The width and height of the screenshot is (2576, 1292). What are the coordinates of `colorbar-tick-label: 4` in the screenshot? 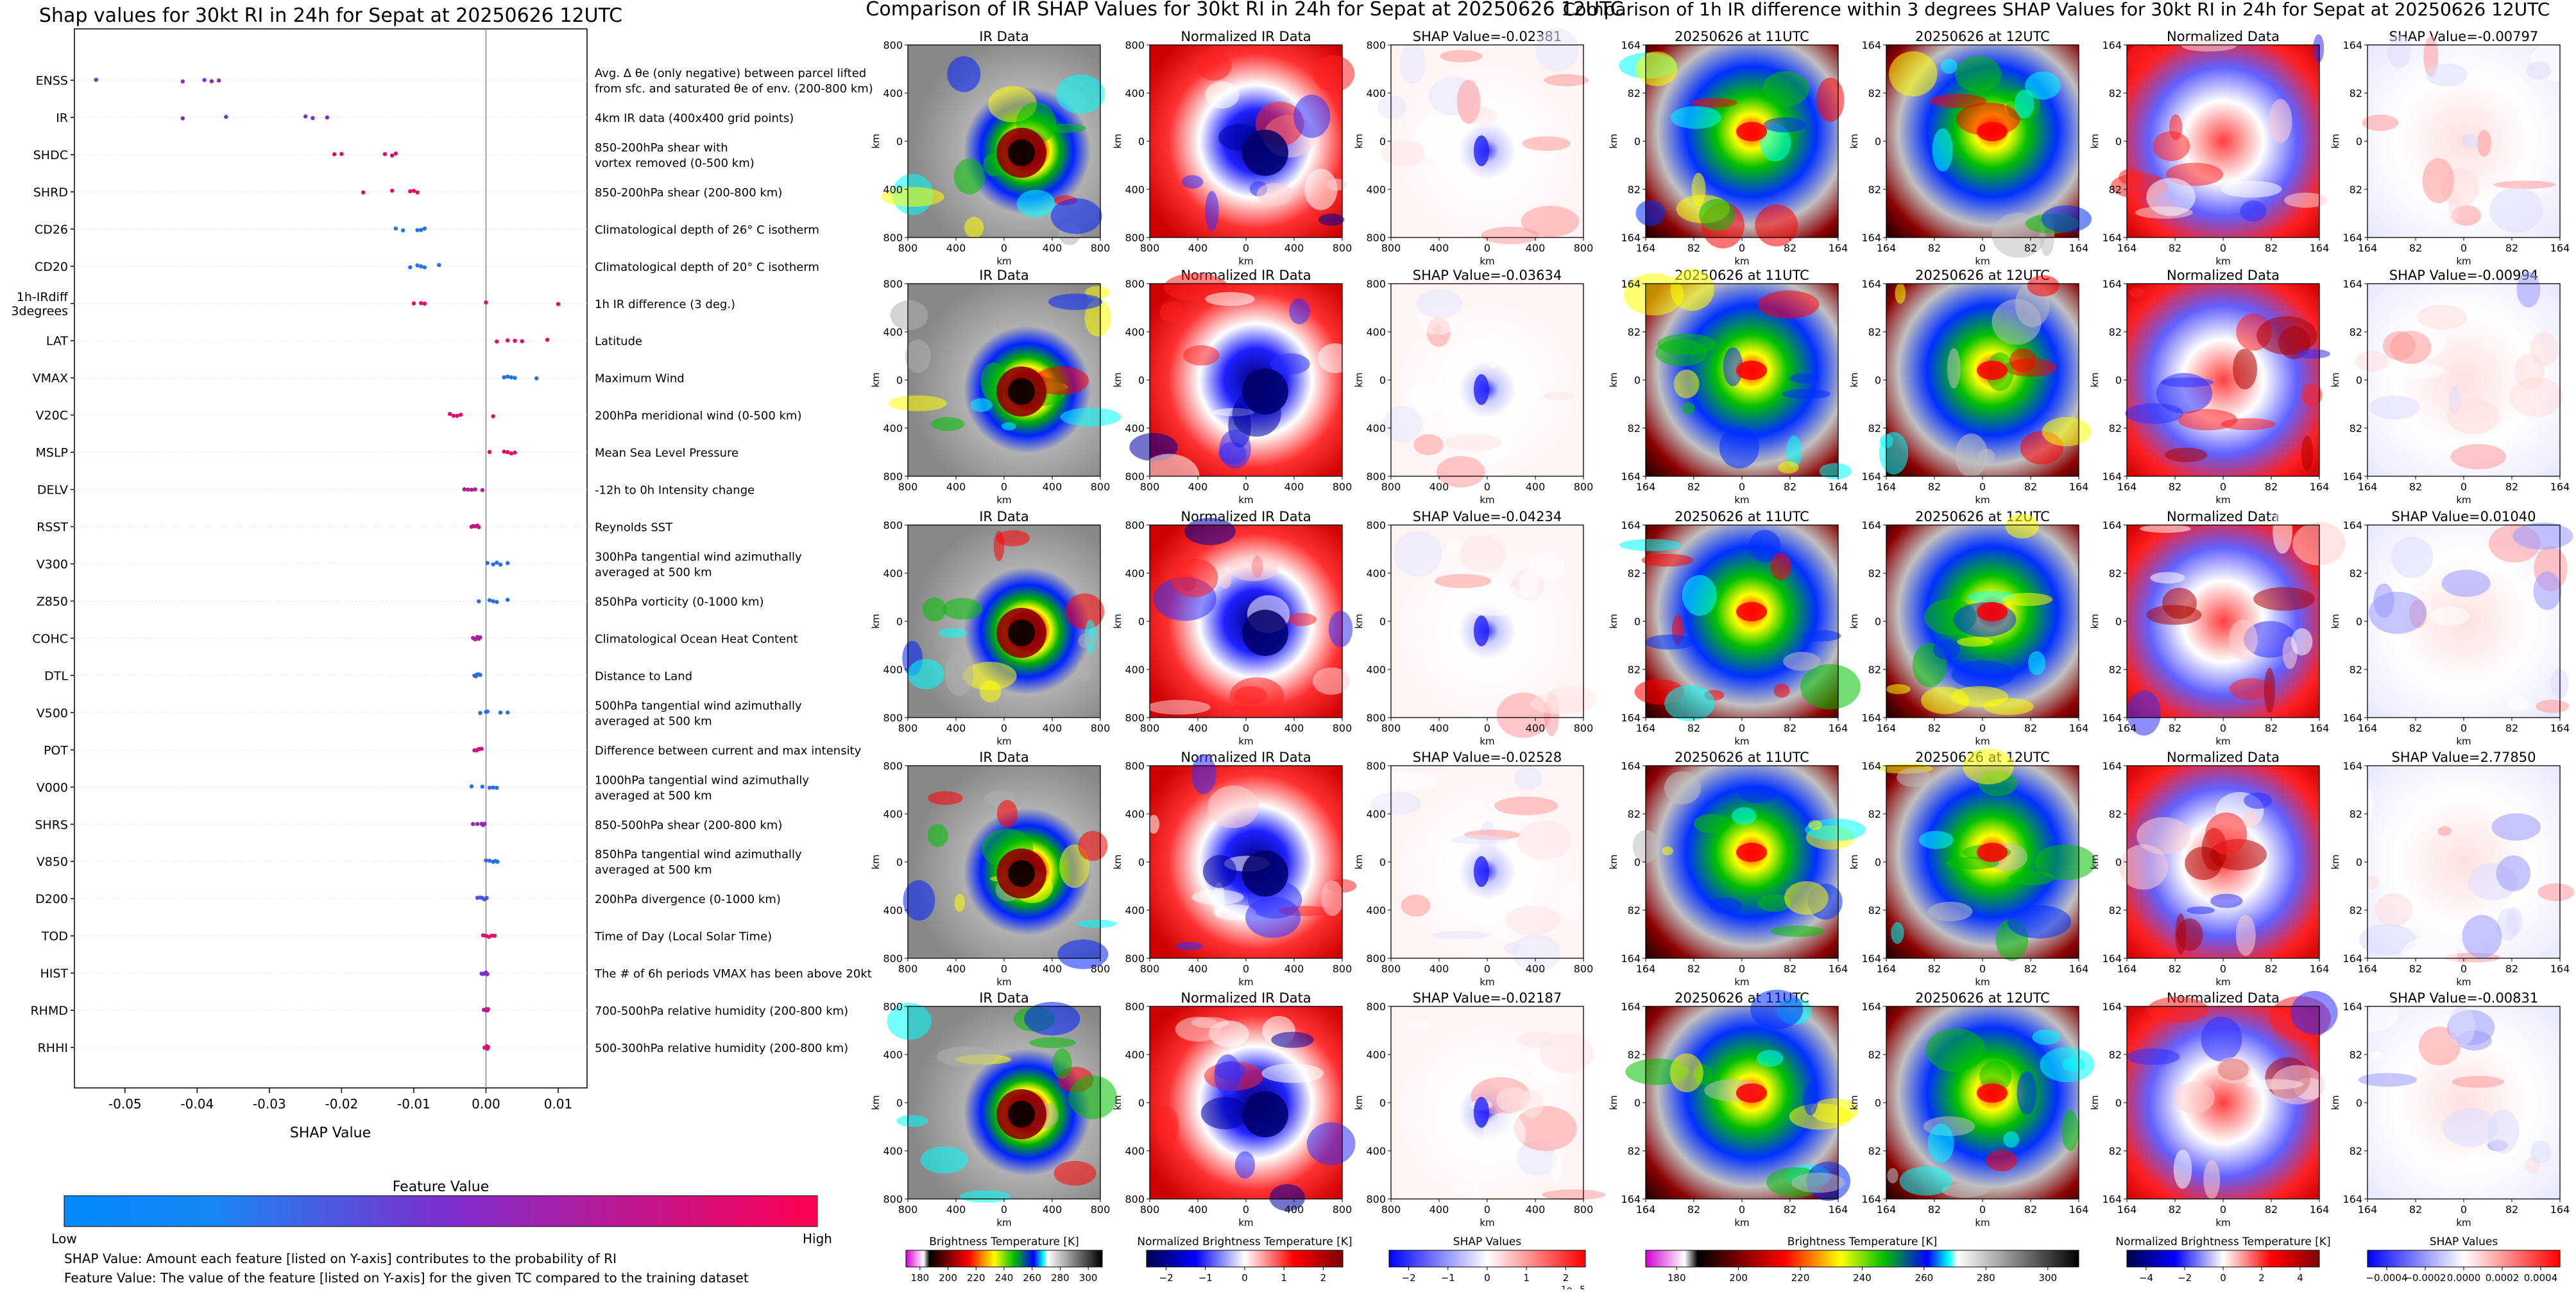 It's located at (2300, 1278).